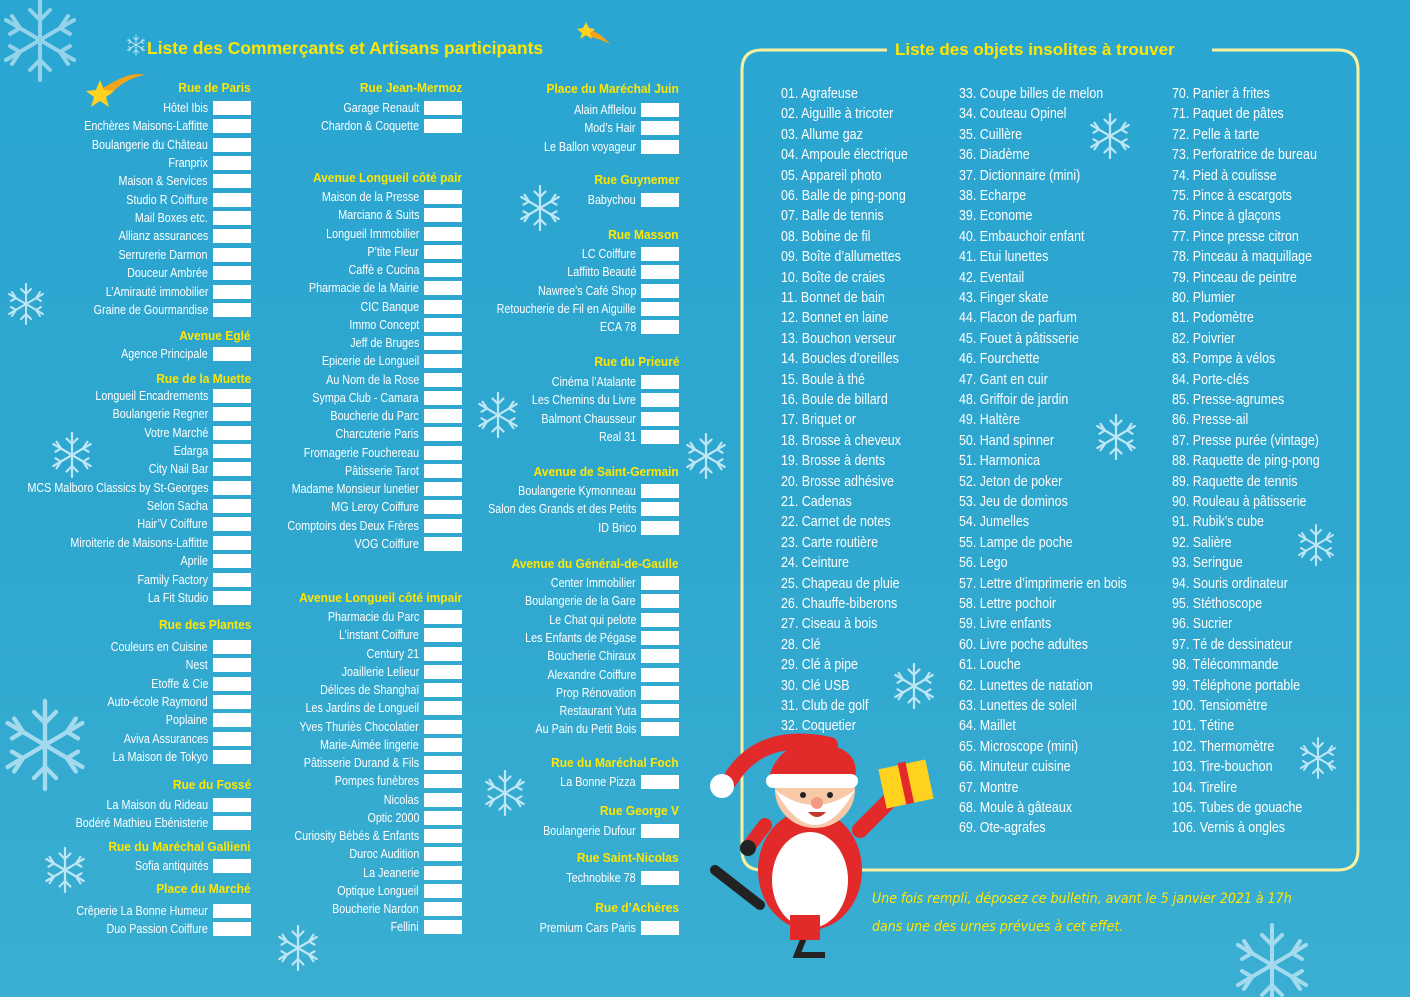  What do you see at coordinates (384, 854) in the screenshot?
I see `shop-name: Duroc Audition` at bounding box center [384, 854].